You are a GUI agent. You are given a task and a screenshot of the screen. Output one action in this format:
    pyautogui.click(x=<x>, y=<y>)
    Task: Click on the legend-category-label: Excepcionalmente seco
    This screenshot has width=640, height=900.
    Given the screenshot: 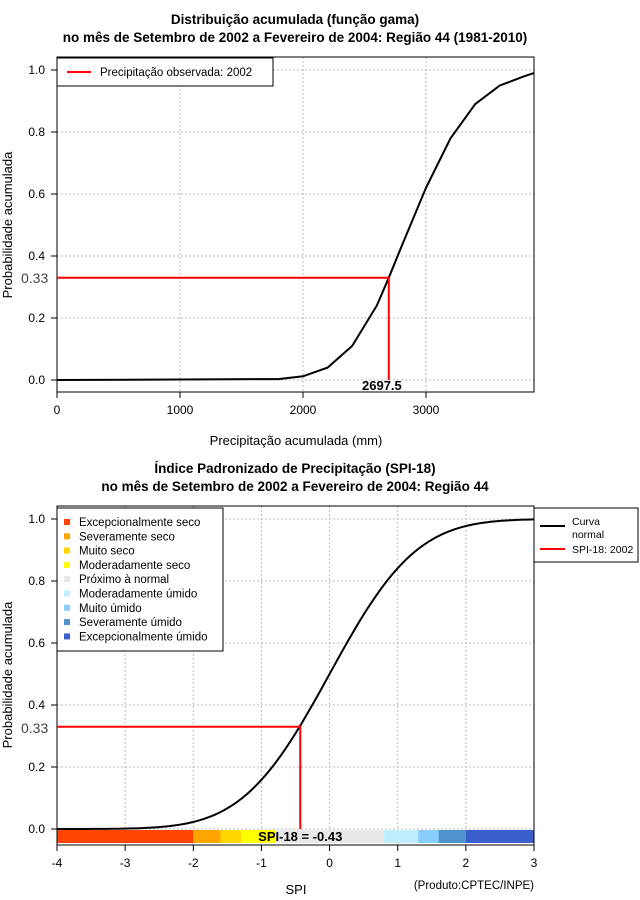 What is the action you would take?
    pyautogui.click(x=139, y=523)
    